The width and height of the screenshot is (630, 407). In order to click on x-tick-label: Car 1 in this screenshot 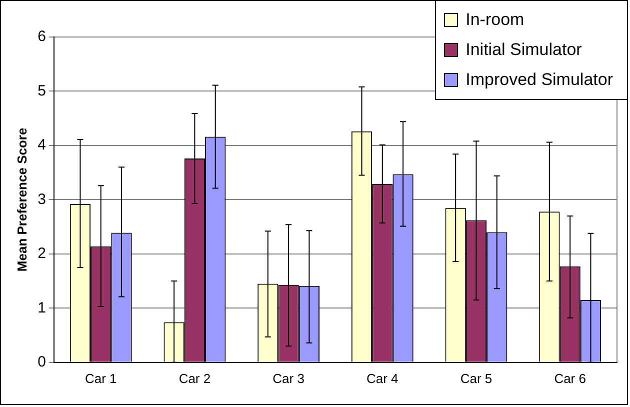, I will do `click(100, 378)`.